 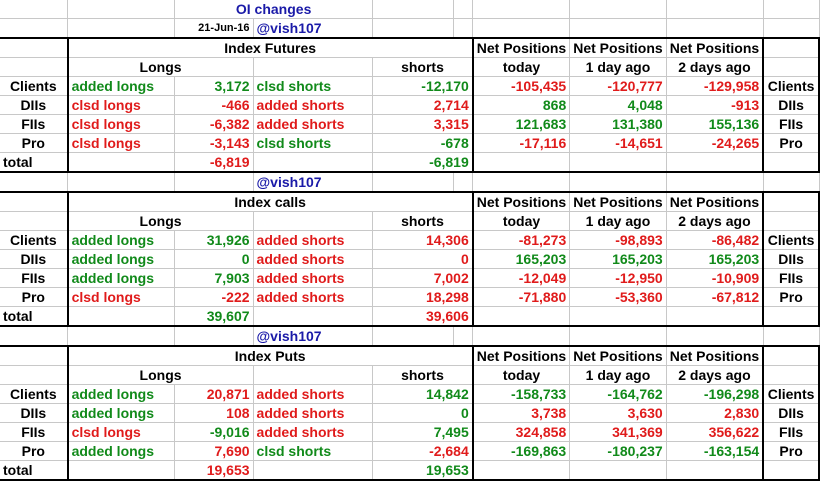 What do you see at coordinates (715, 67) in the screenshot?
I see `two-days-ago-header: 2 days ago` at bounding box center [715, 67].